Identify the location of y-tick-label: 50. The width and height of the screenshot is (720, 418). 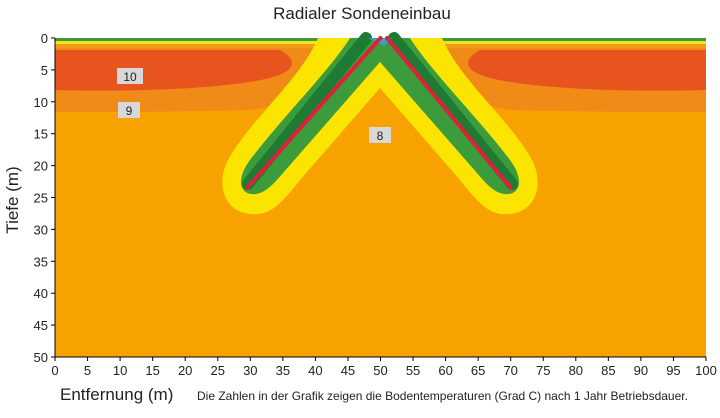
(41, 357).